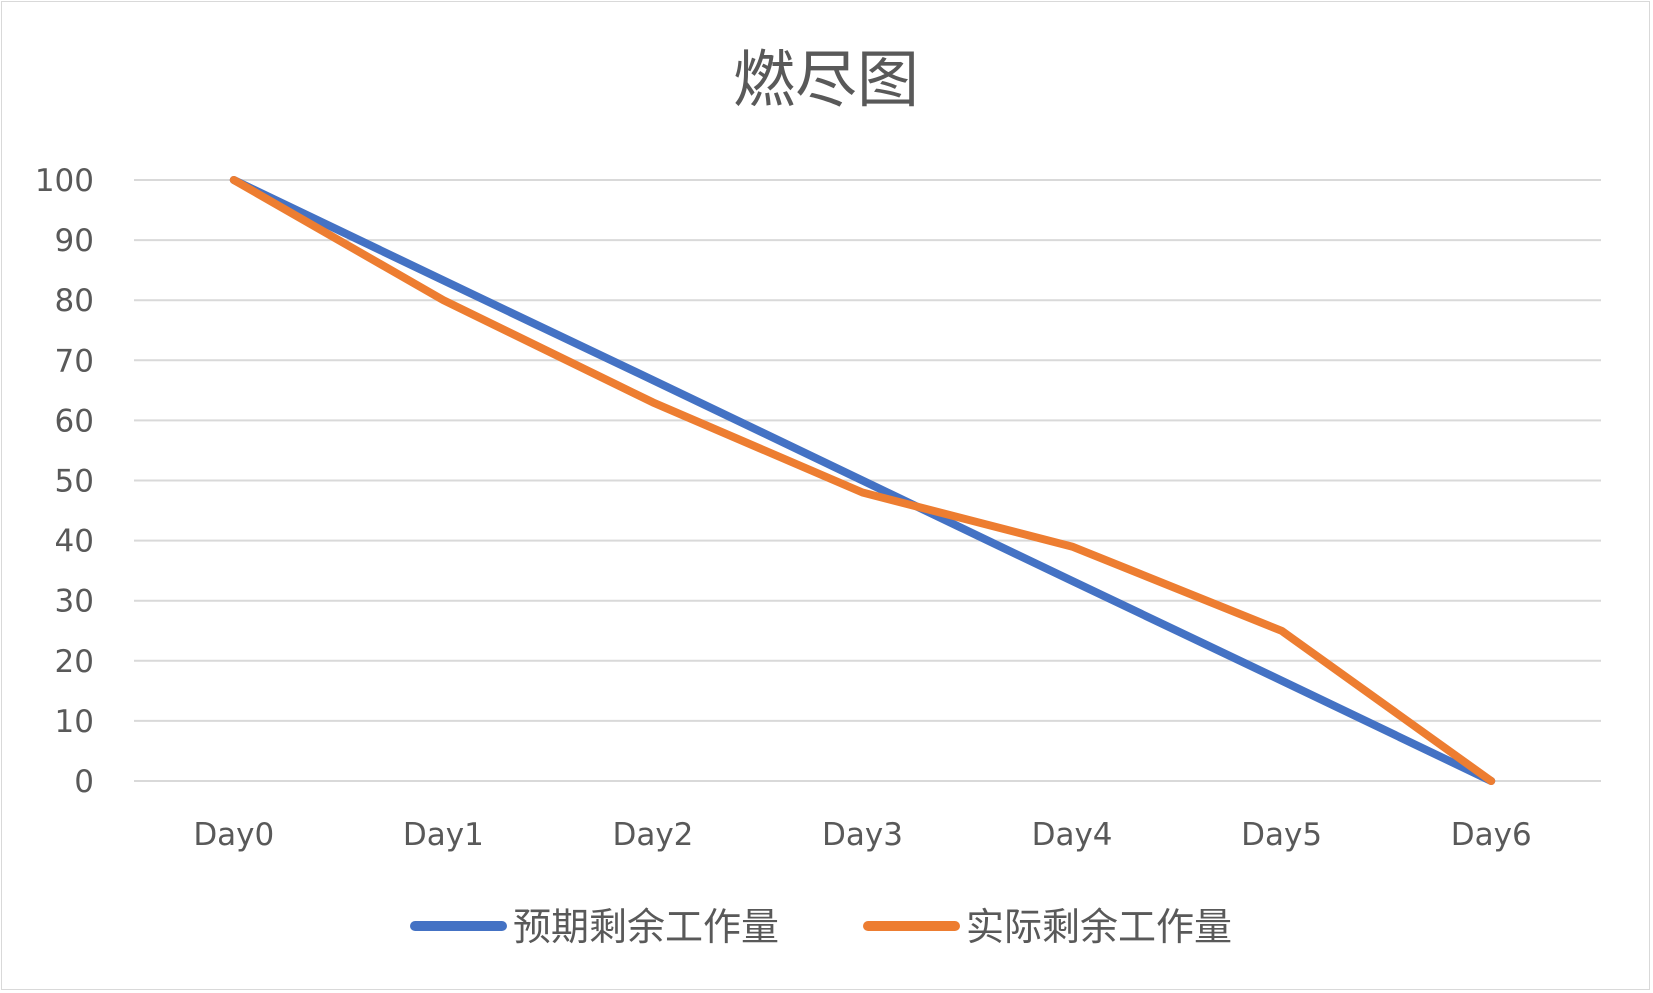 This screenshot has height=993, width=1653. Describe the element at coordinates (84, 782) in the screenshot. I see `y-tick-label: 0` at that location.